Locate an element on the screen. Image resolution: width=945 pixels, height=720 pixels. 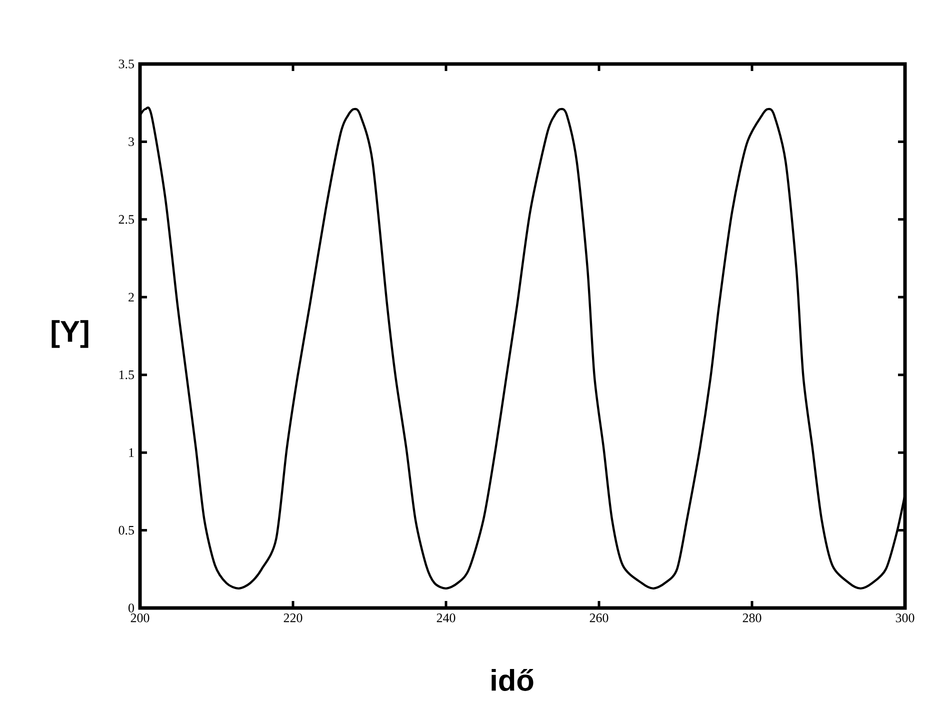
x-tick-label: 300 is located at coordinates (905, 618).